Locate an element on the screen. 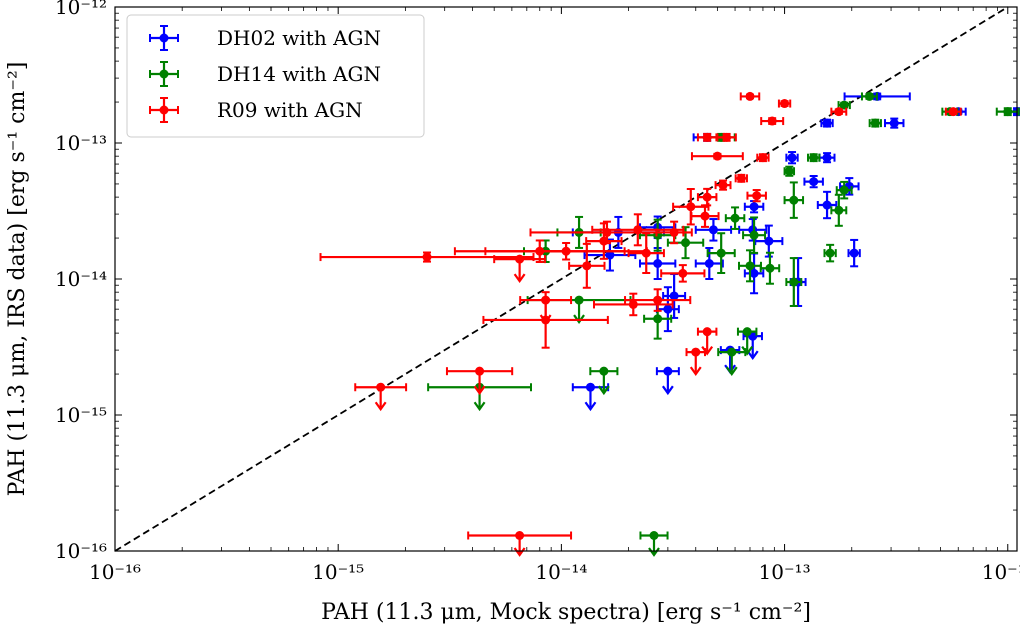  x-tick-label: 10⁻¹³ is located at coordinates (785, 572).